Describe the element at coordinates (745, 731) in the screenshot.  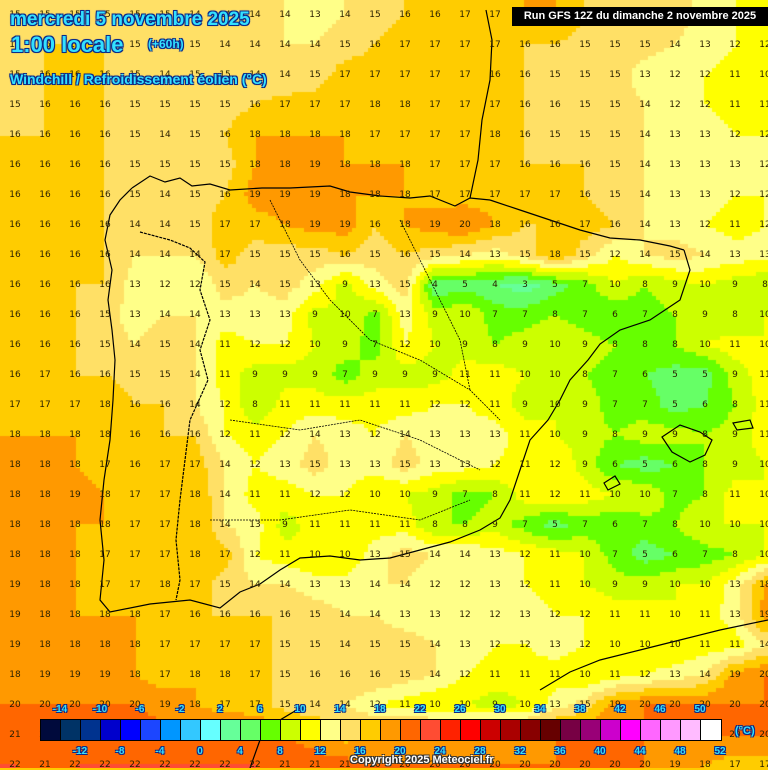
I see `legend-unit: (°C)` at that location.